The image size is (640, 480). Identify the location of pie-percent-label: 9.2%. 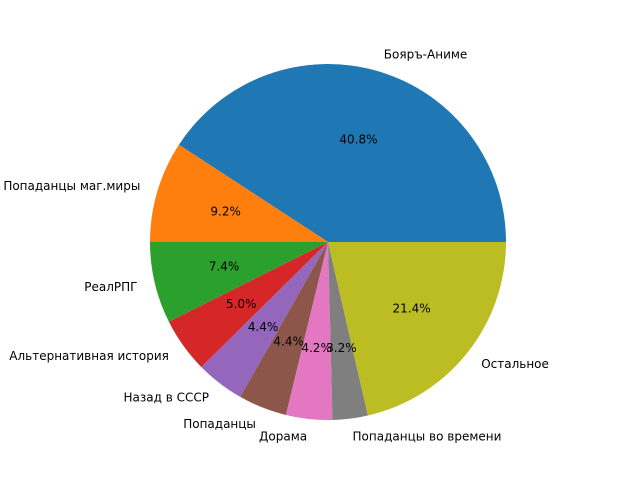
(225, 212).